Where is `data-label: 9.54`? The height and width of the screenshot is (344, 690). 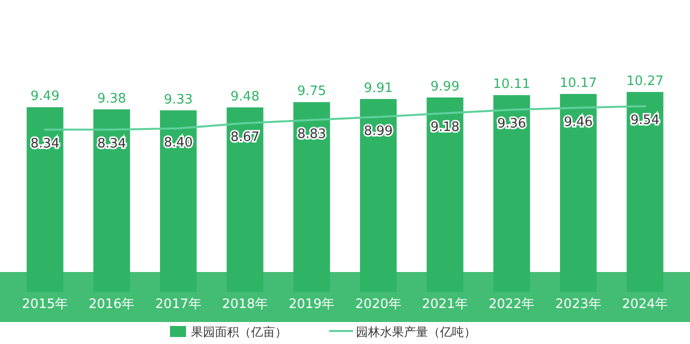 data-label: 9.54 is located at coordinates (645, 120).